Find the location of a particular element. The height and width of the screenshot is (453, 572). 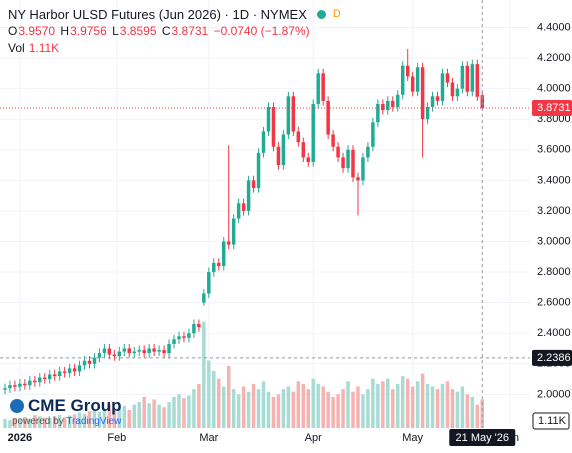

volume-value-label: 1.11K is located at coordinates (552, 421).